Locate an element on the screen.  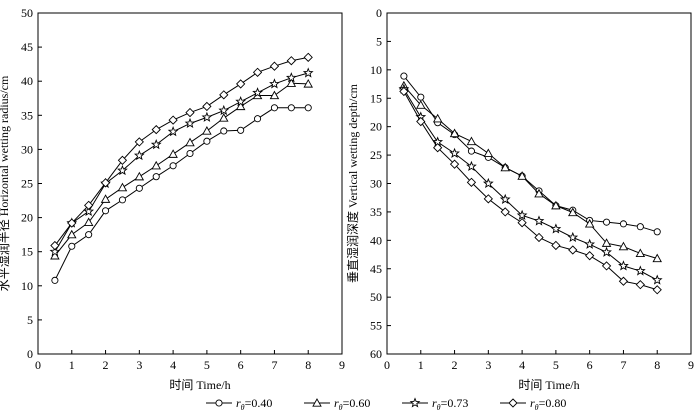
x-tick-label: 0 is located at coordinates (38, 365).